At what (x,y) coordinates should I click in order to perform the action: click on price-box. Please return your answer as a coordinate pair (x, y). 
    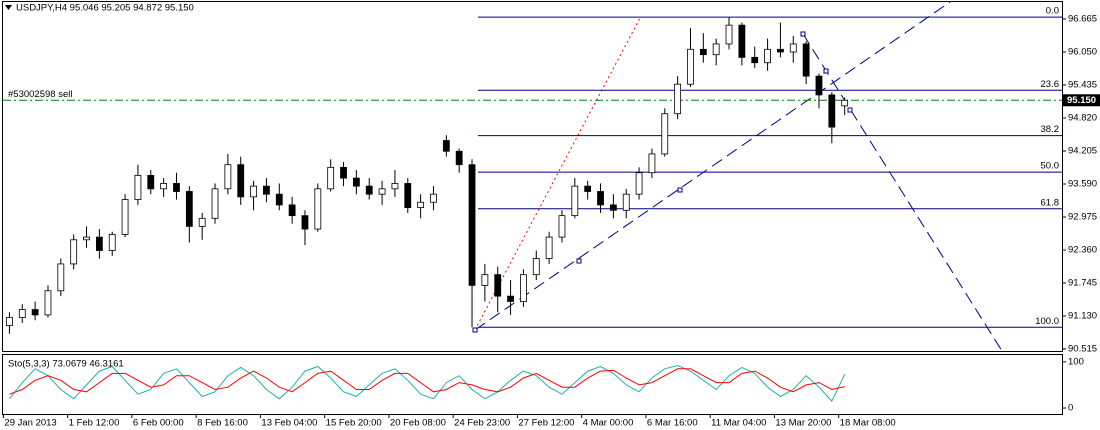
    Looking at the image, I should click on (1081, 100).